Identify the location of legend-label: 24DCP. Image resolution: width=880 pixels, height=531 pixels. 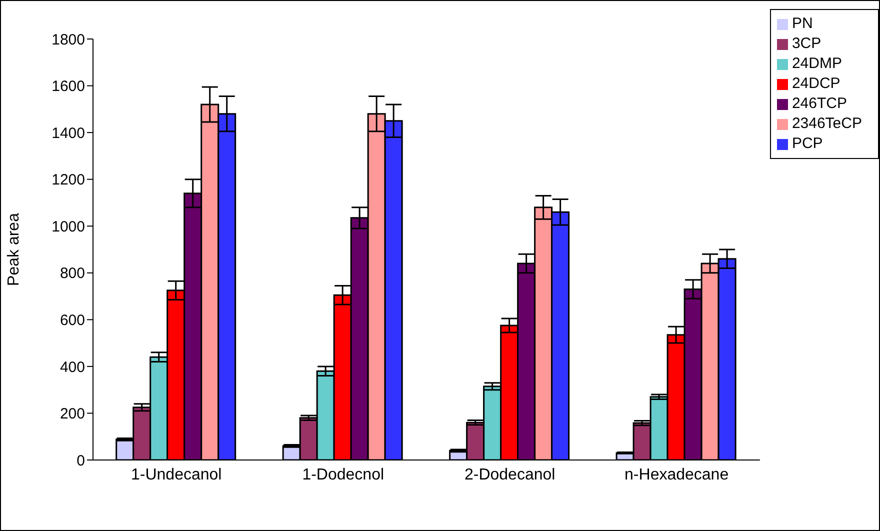
(816, 83).